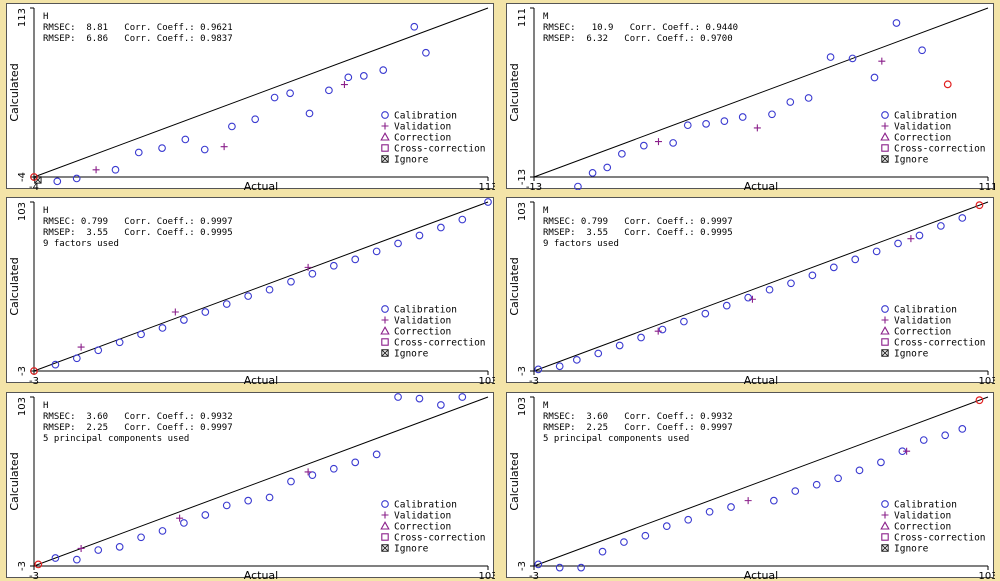 This screenshot has width=1000, height=581. I want to click on series-calibration, so click(259, 478).